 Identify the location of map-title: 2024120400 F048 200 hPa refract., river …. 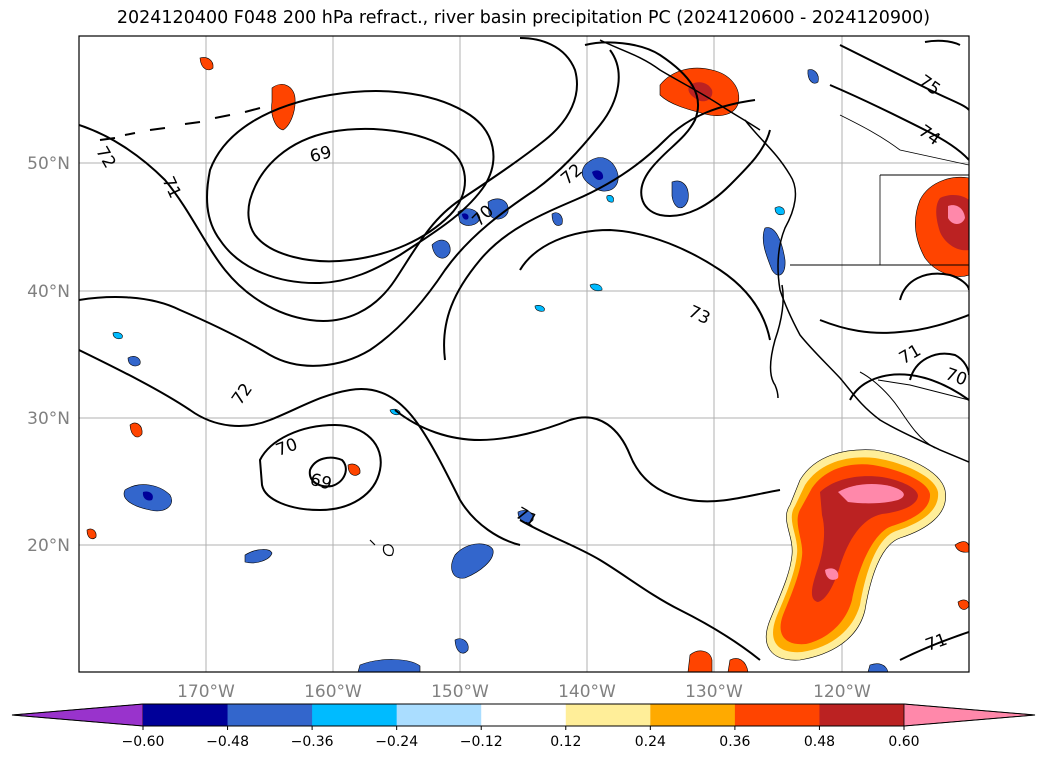
(523, 18).